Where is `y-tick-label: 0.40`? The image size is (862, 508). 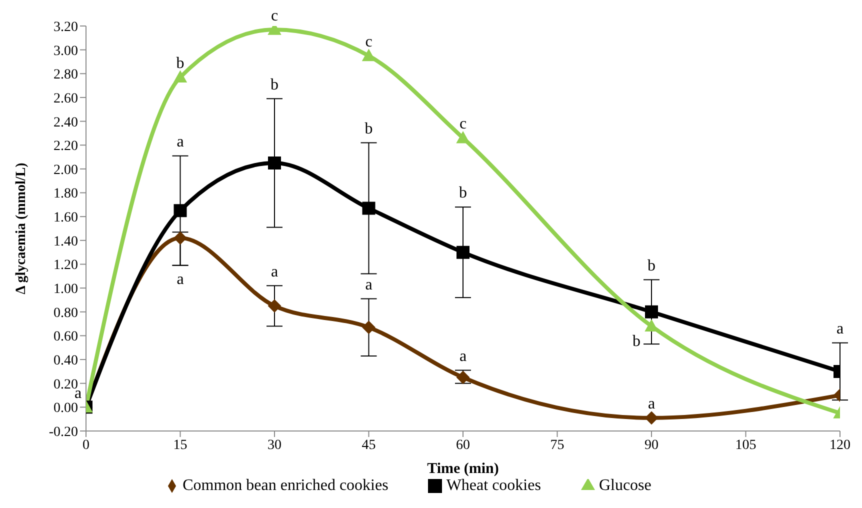 y-tick-label: 0.40 is located at coordinates (66, 361).